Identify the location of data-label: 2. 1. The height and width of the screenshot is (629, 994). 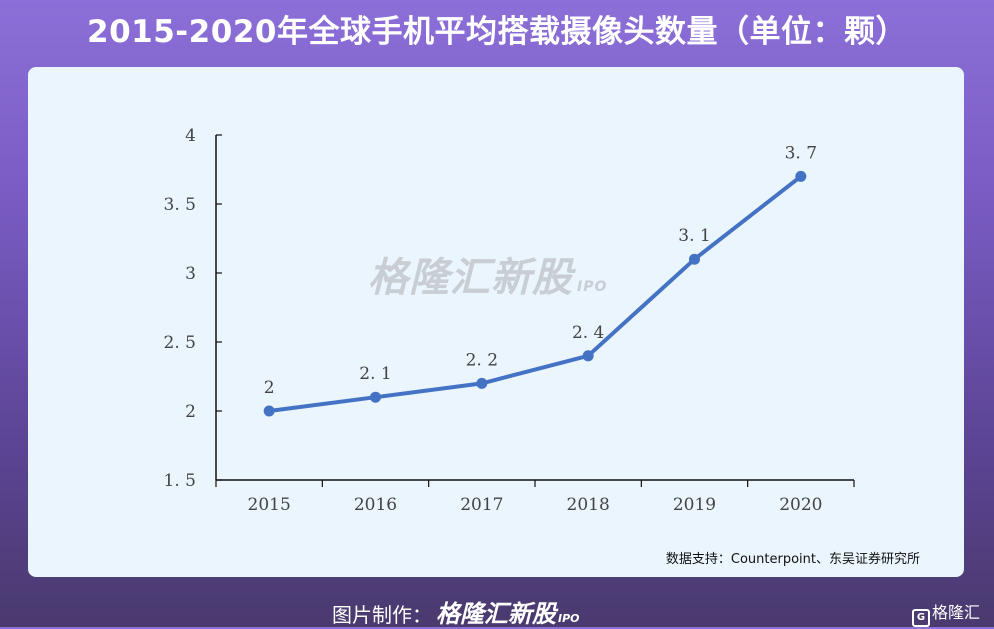
(375, 374).